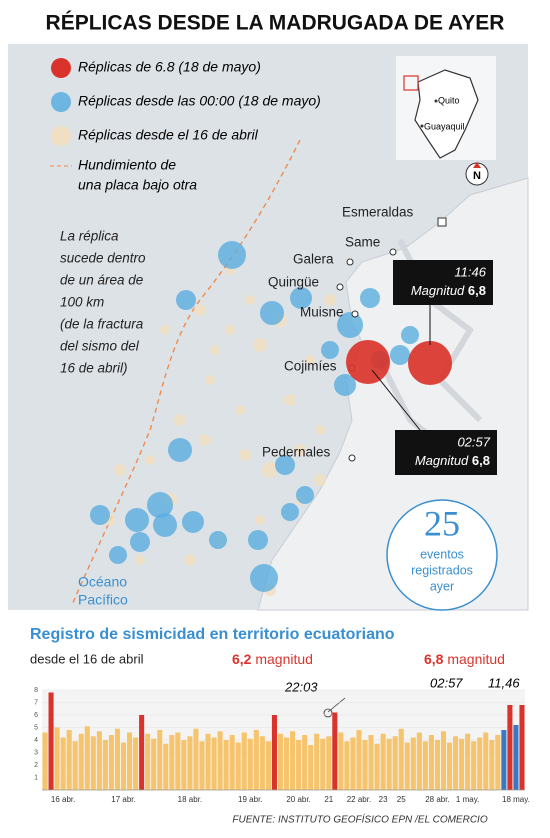 This screenshot has width=550, height=838. I want to click on x-tick-label: 21, so click(328, 799).